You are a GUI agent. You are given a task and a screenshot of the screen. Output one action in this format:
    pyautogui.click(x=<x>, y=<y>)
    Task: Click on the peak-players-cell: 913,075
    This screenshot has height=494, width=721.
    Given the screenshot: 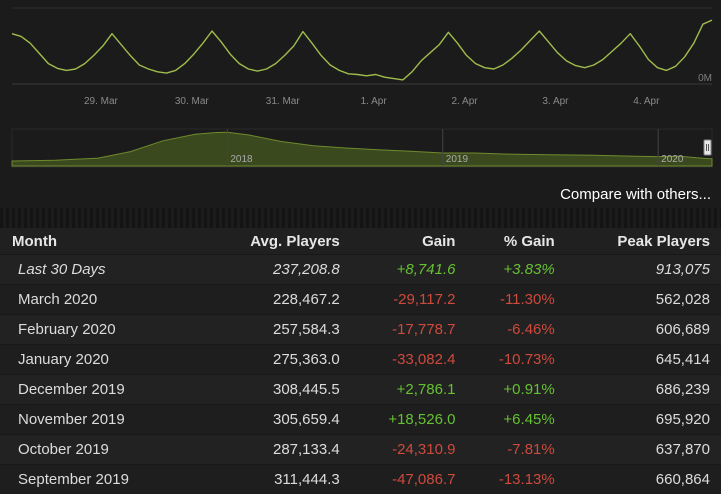 What is the action you would take?
    pyautogui.click(x=641, y=270)
    